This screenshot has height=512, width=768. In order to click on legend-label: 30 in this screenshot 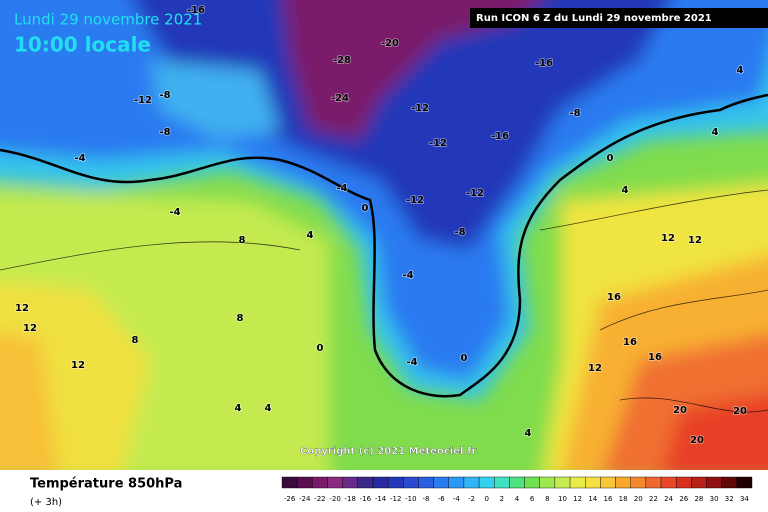, I will do `click(714, 499)`.